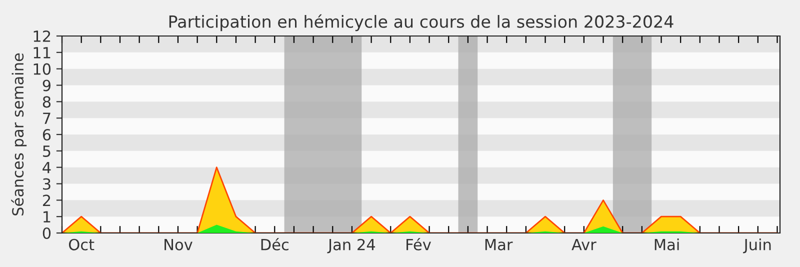  Describe the element at coordinates (42, 69) in the screenshot. I see `y-tick-label: 10` at that location.